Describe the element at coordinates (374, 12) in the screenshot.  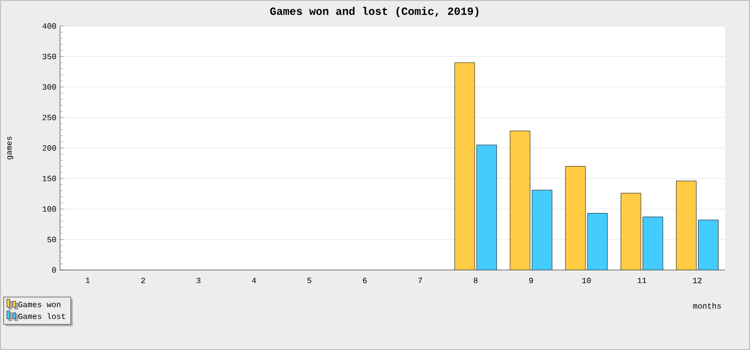
I see `chart-title: Games won and lost (Comic, 2019)` at that location.